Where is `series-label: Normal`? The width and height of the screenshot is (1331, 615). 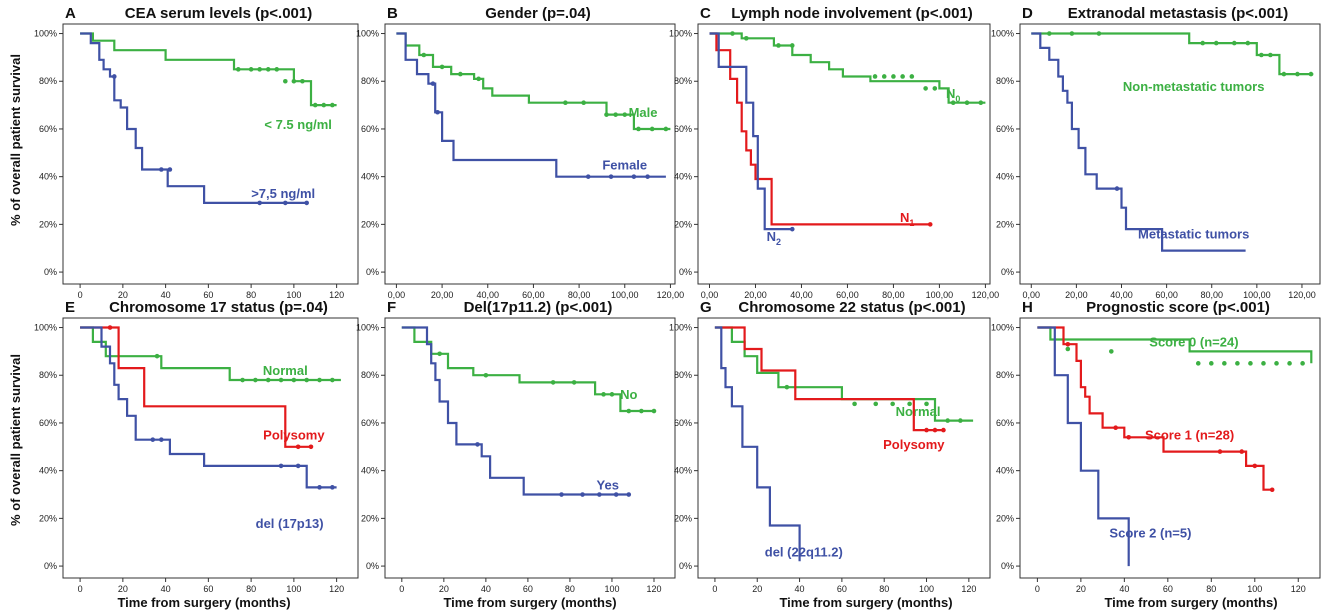
series-label: Normal is located at coordinates (285, 370).